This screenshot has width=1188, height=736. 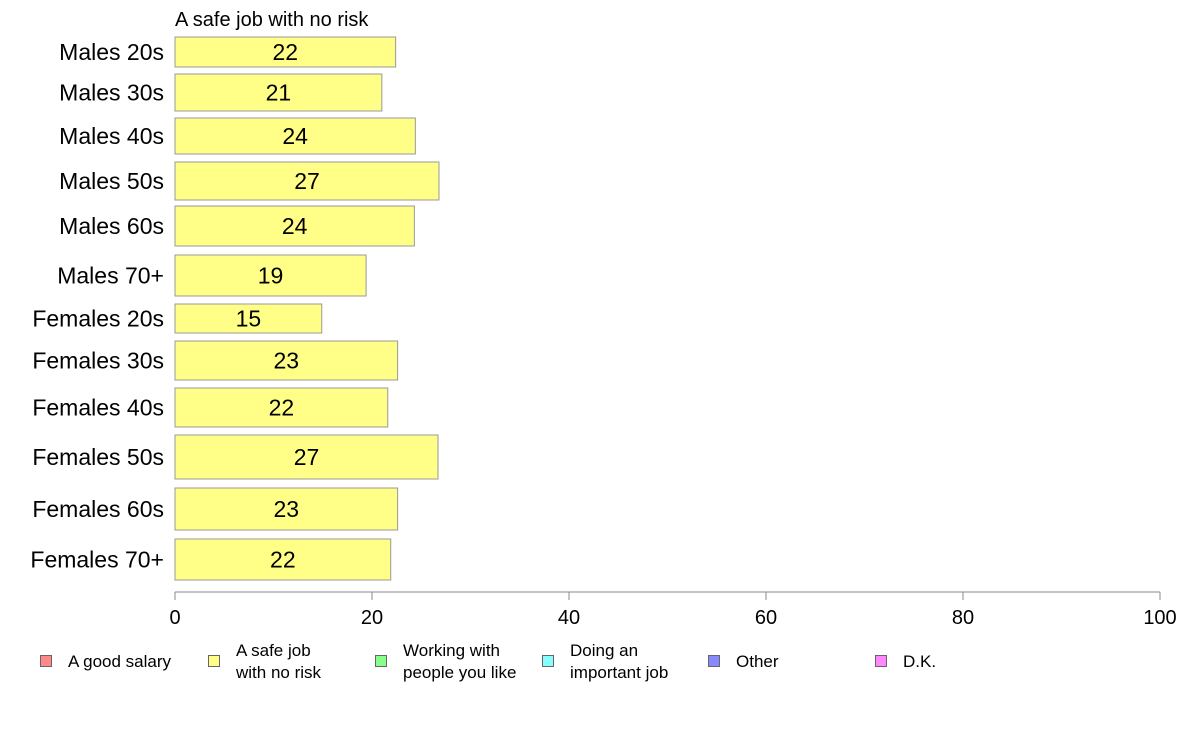 What do you see at coordinates (98, 457) in the screenshot?
I see `category-label: Females 50s` at bounding box center [98, 457].